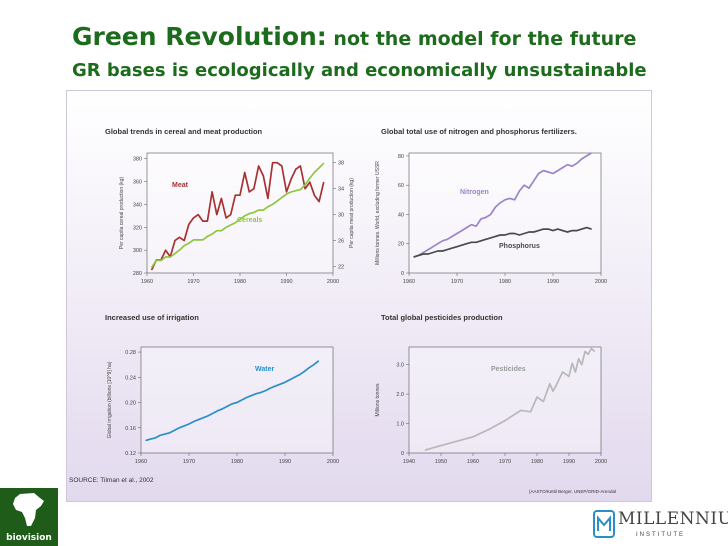 The width and height of the screenshot is (728, 546). Describe the element at coordinates (352, 213) in the screenshot. I see `y-right-axis-title: Per capita meat production (kg)` at that location.